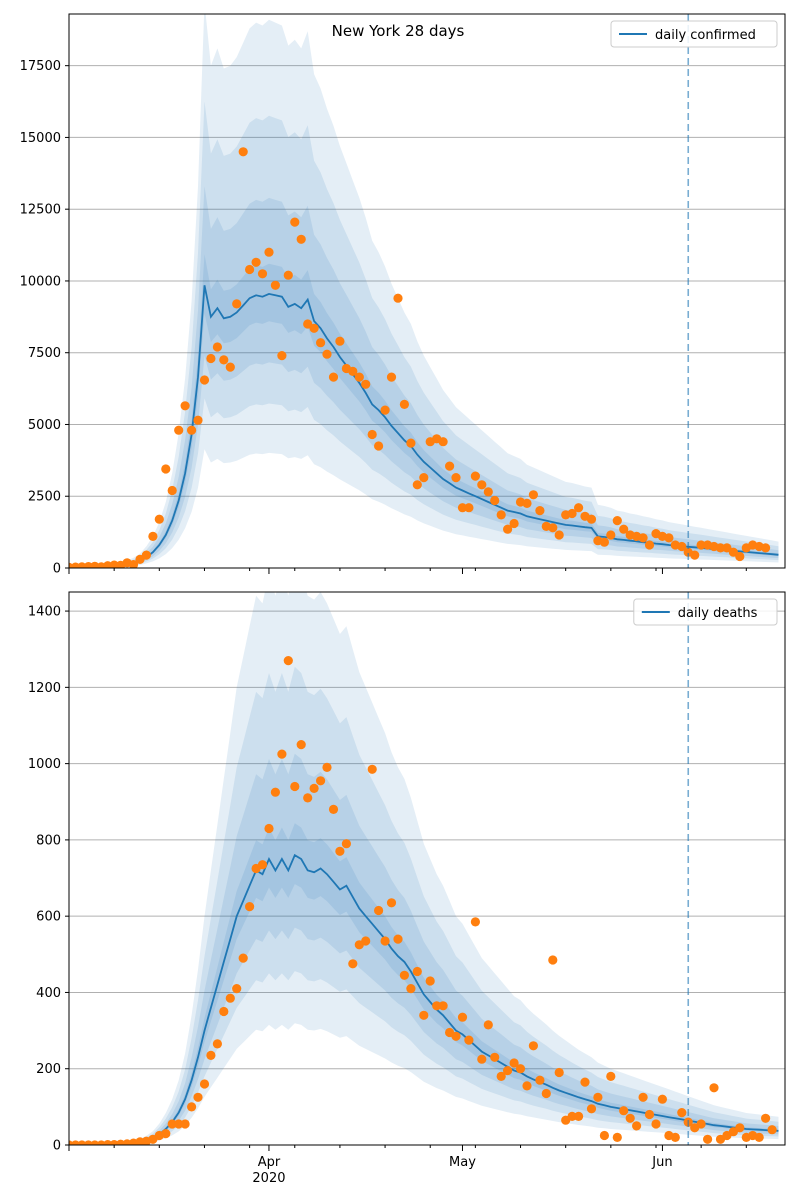 The width and height of the screenshot is (800, 1200). I want to click on figure-title: New York 28 days, so click(398, 31).